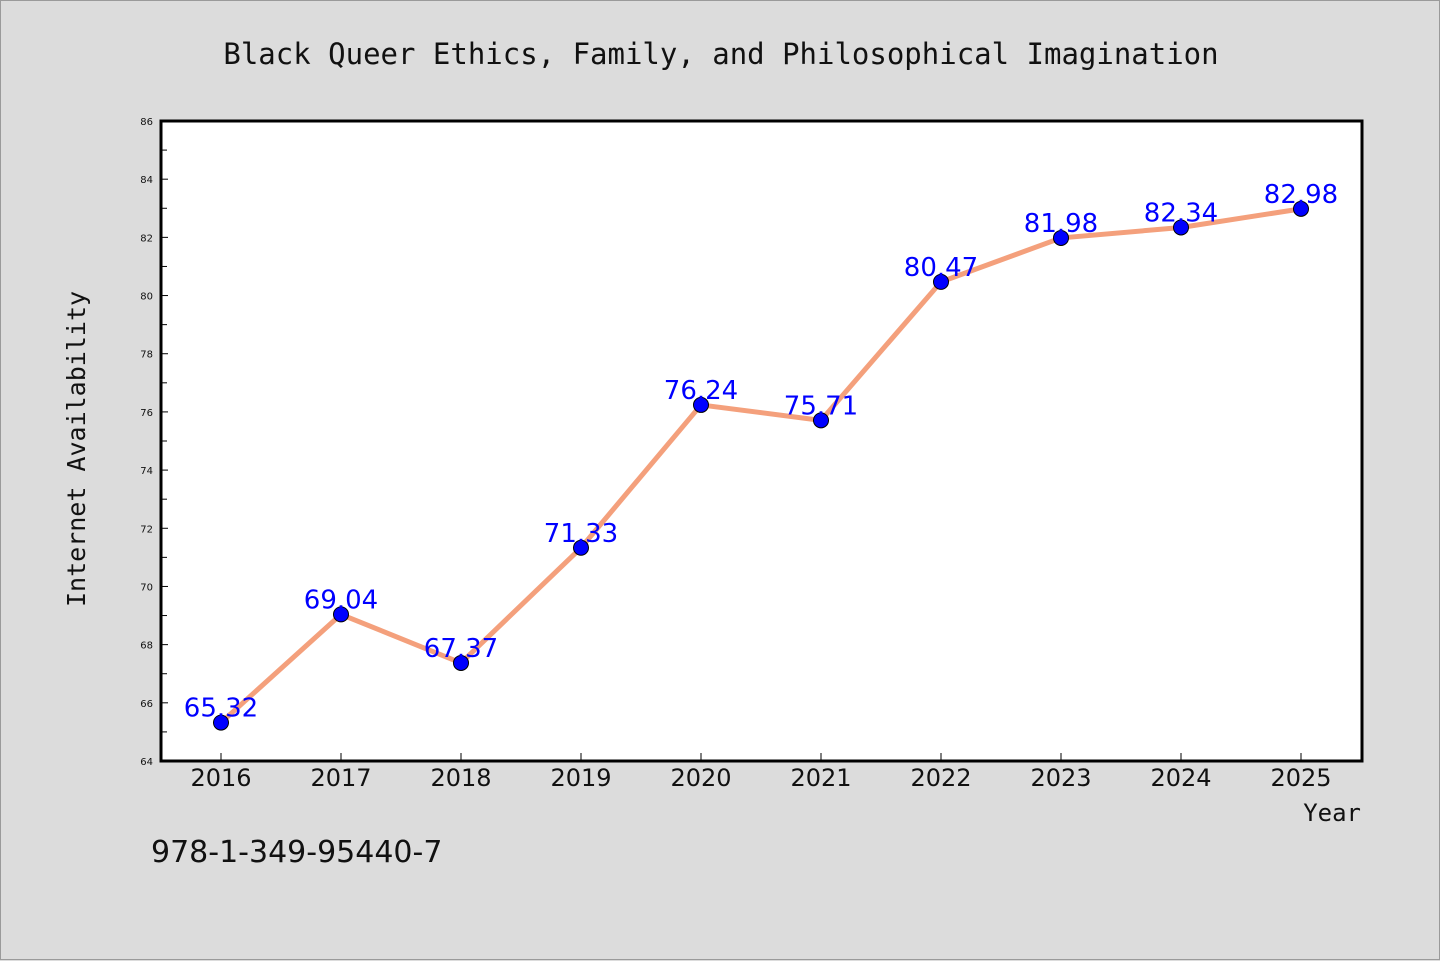 The width and height of the screenshot is (1440, 961). What do you see at coordinates (1300, 778) in the screenshot?
I see `x-tick-label: 2025` at bounding box center [1300, 778].